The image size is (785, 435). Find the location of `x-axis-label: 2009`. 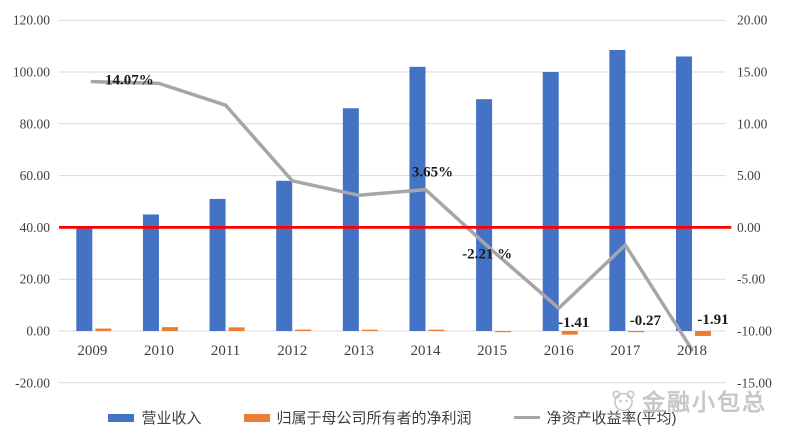

x-axis-label: 2009 is located at coordinates (92, 351).